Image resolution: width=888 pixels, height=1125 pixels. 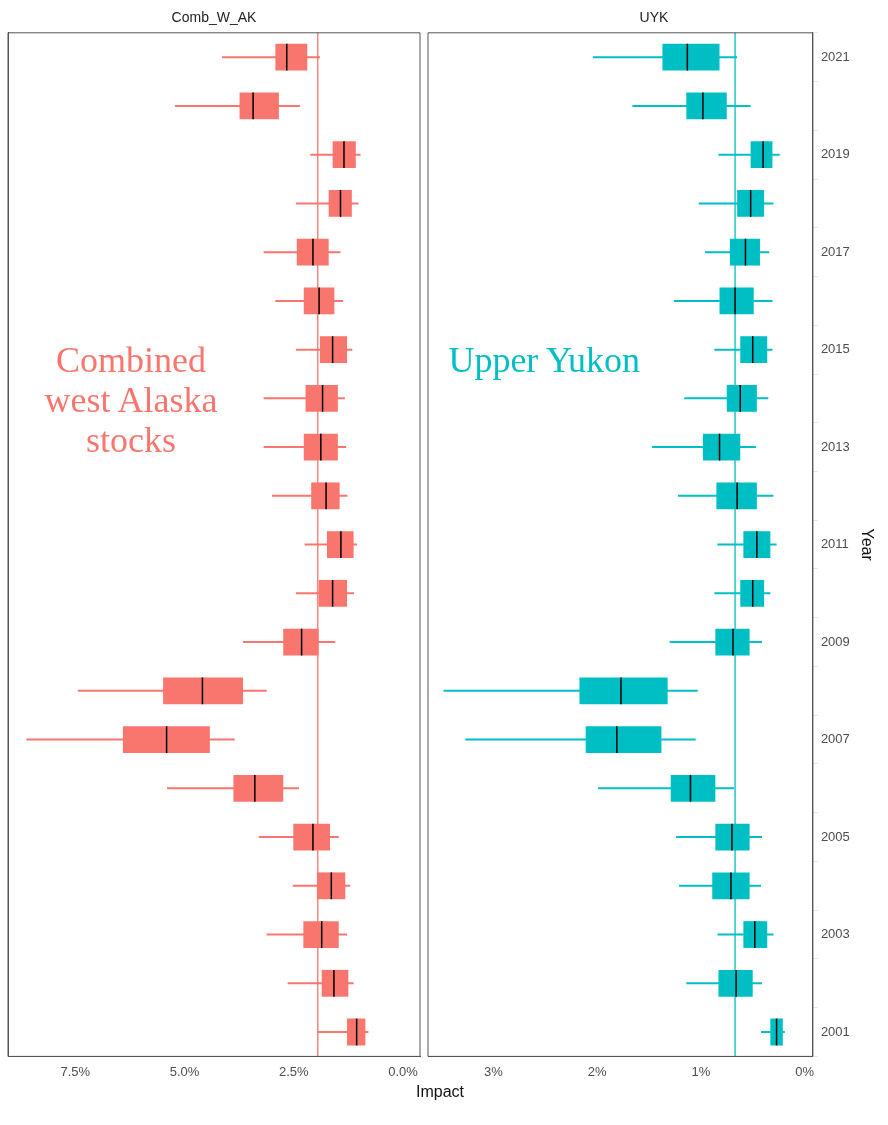 What do you see at coordinates (835, 154) in the screenshot?
I see `y-tick-label: 2019` at bounding box center [835, 154].